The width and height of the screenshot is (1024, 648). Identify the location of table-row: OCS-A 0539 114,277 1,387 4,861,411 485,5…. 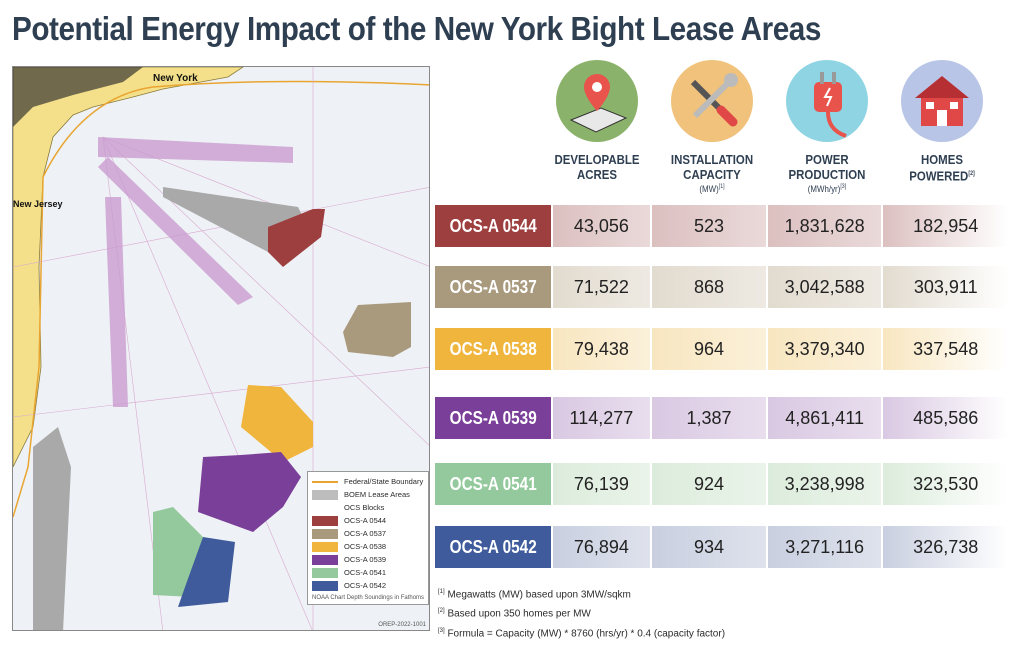
(722, 418).